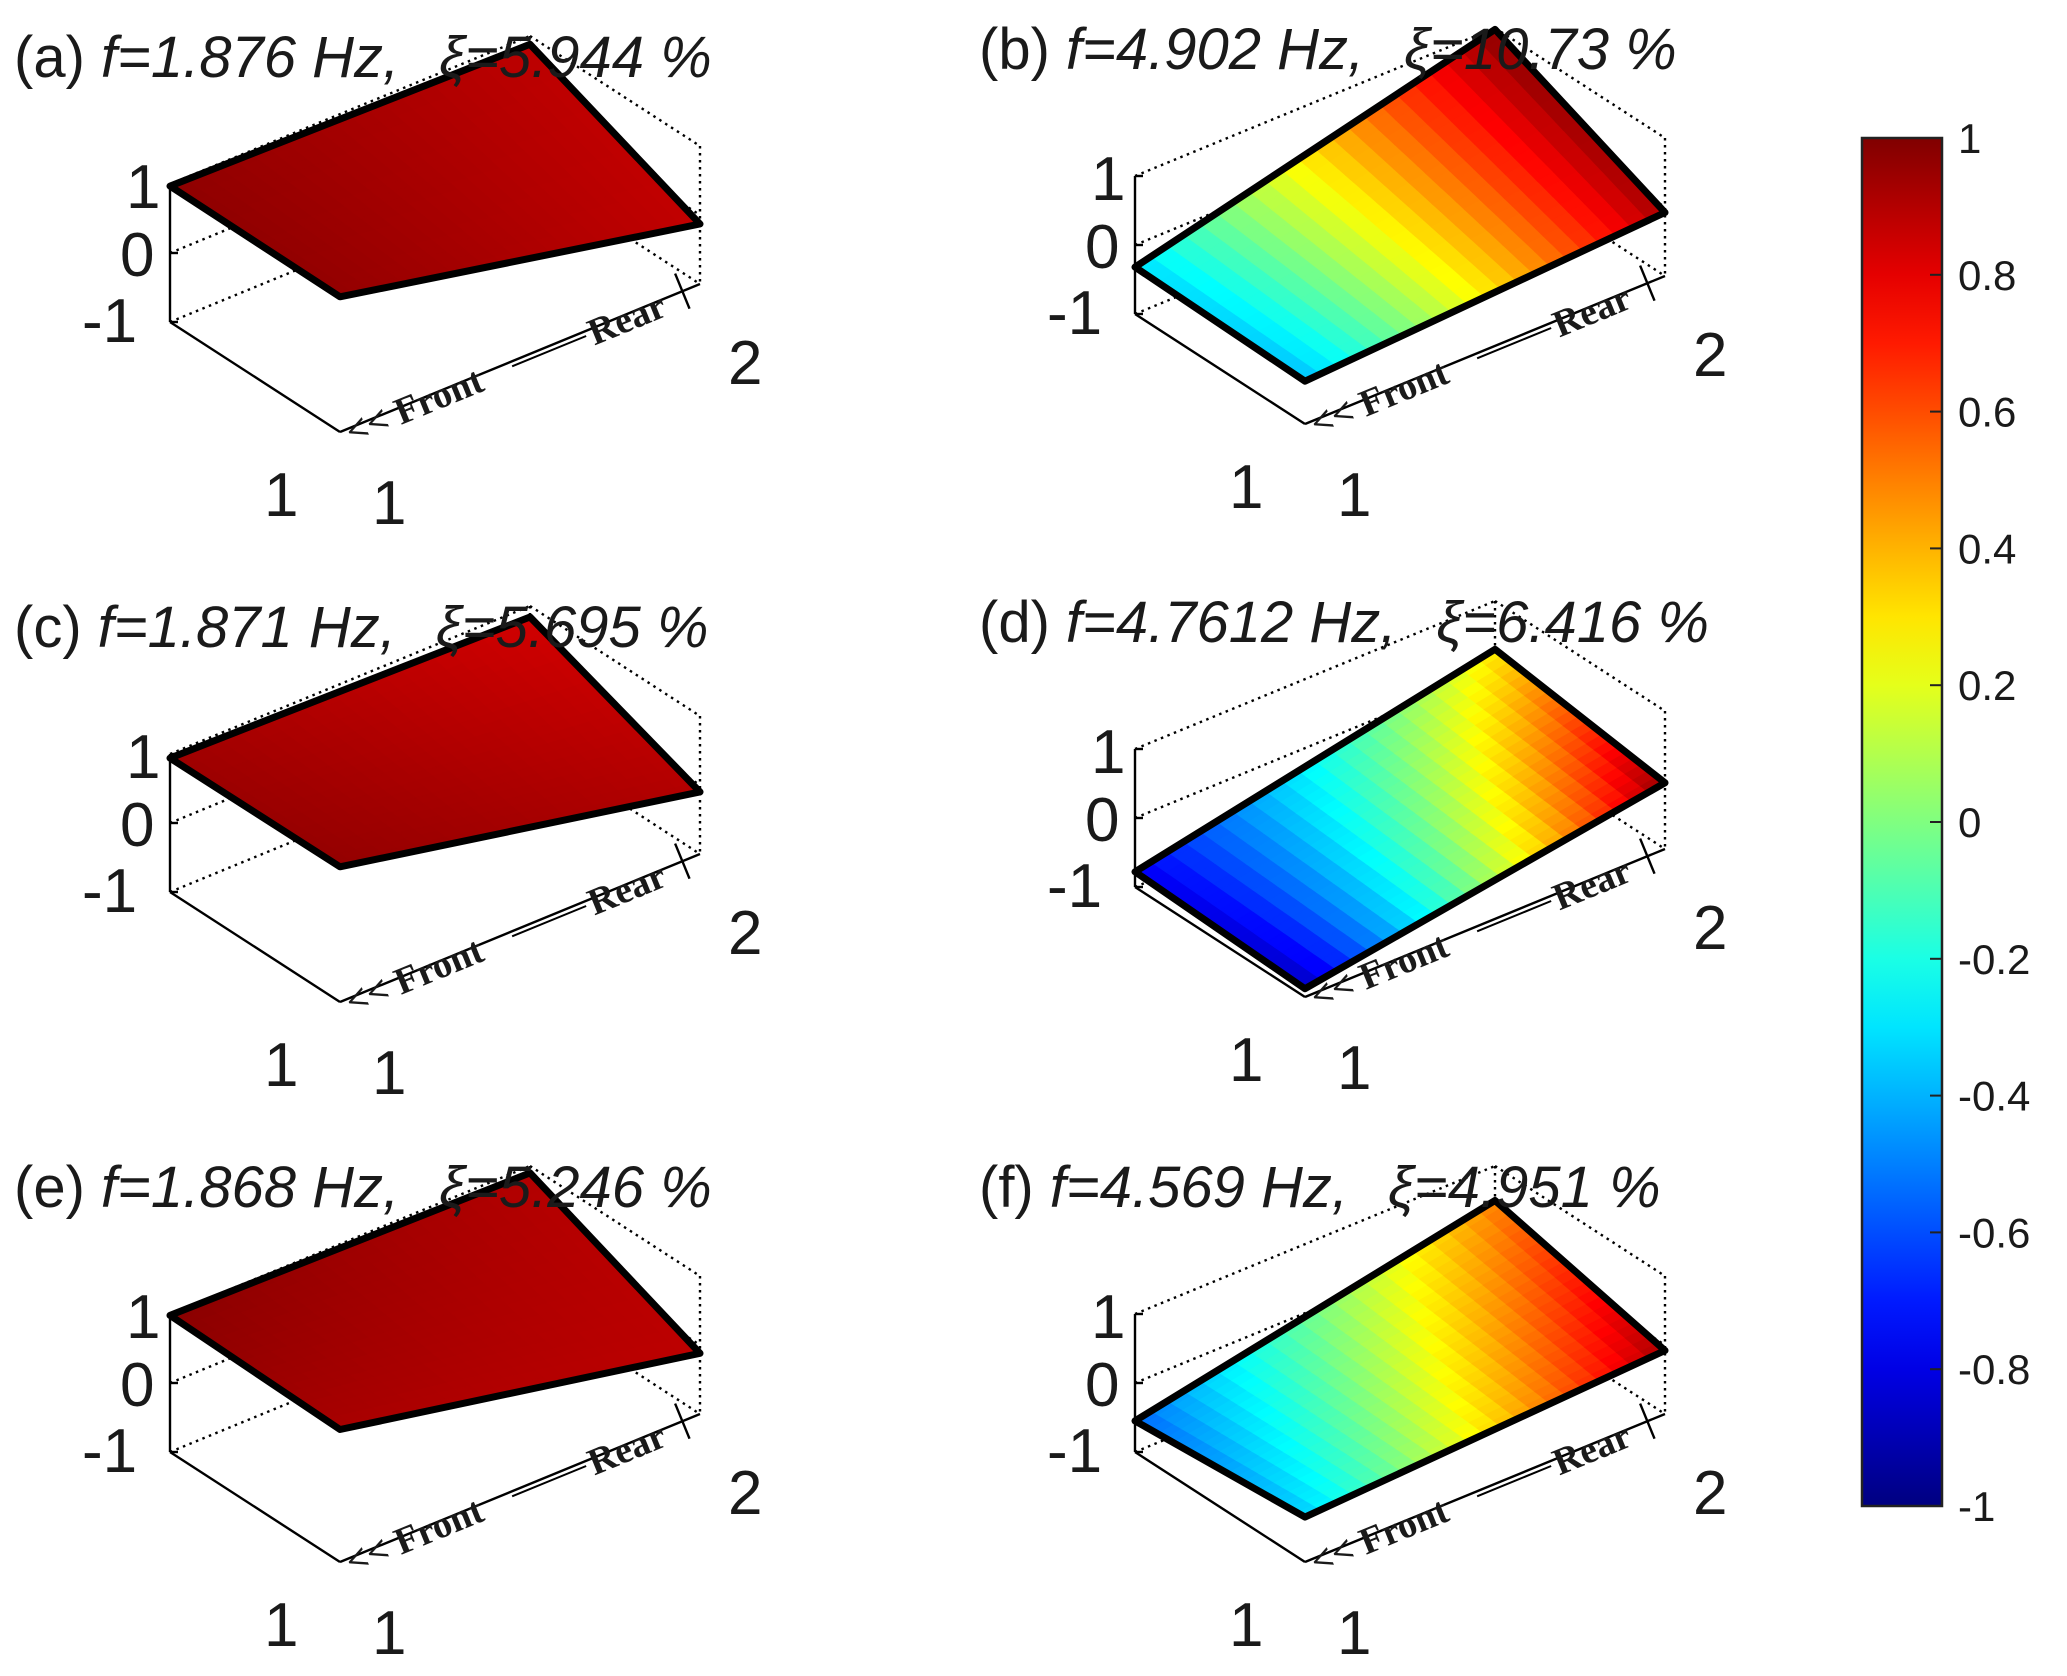 The height and width of the screenshot is (1676, 2067). I want to click on panel-title: (c) f=1.871 Hz, ξ=5.695 %, so click(361, 627).